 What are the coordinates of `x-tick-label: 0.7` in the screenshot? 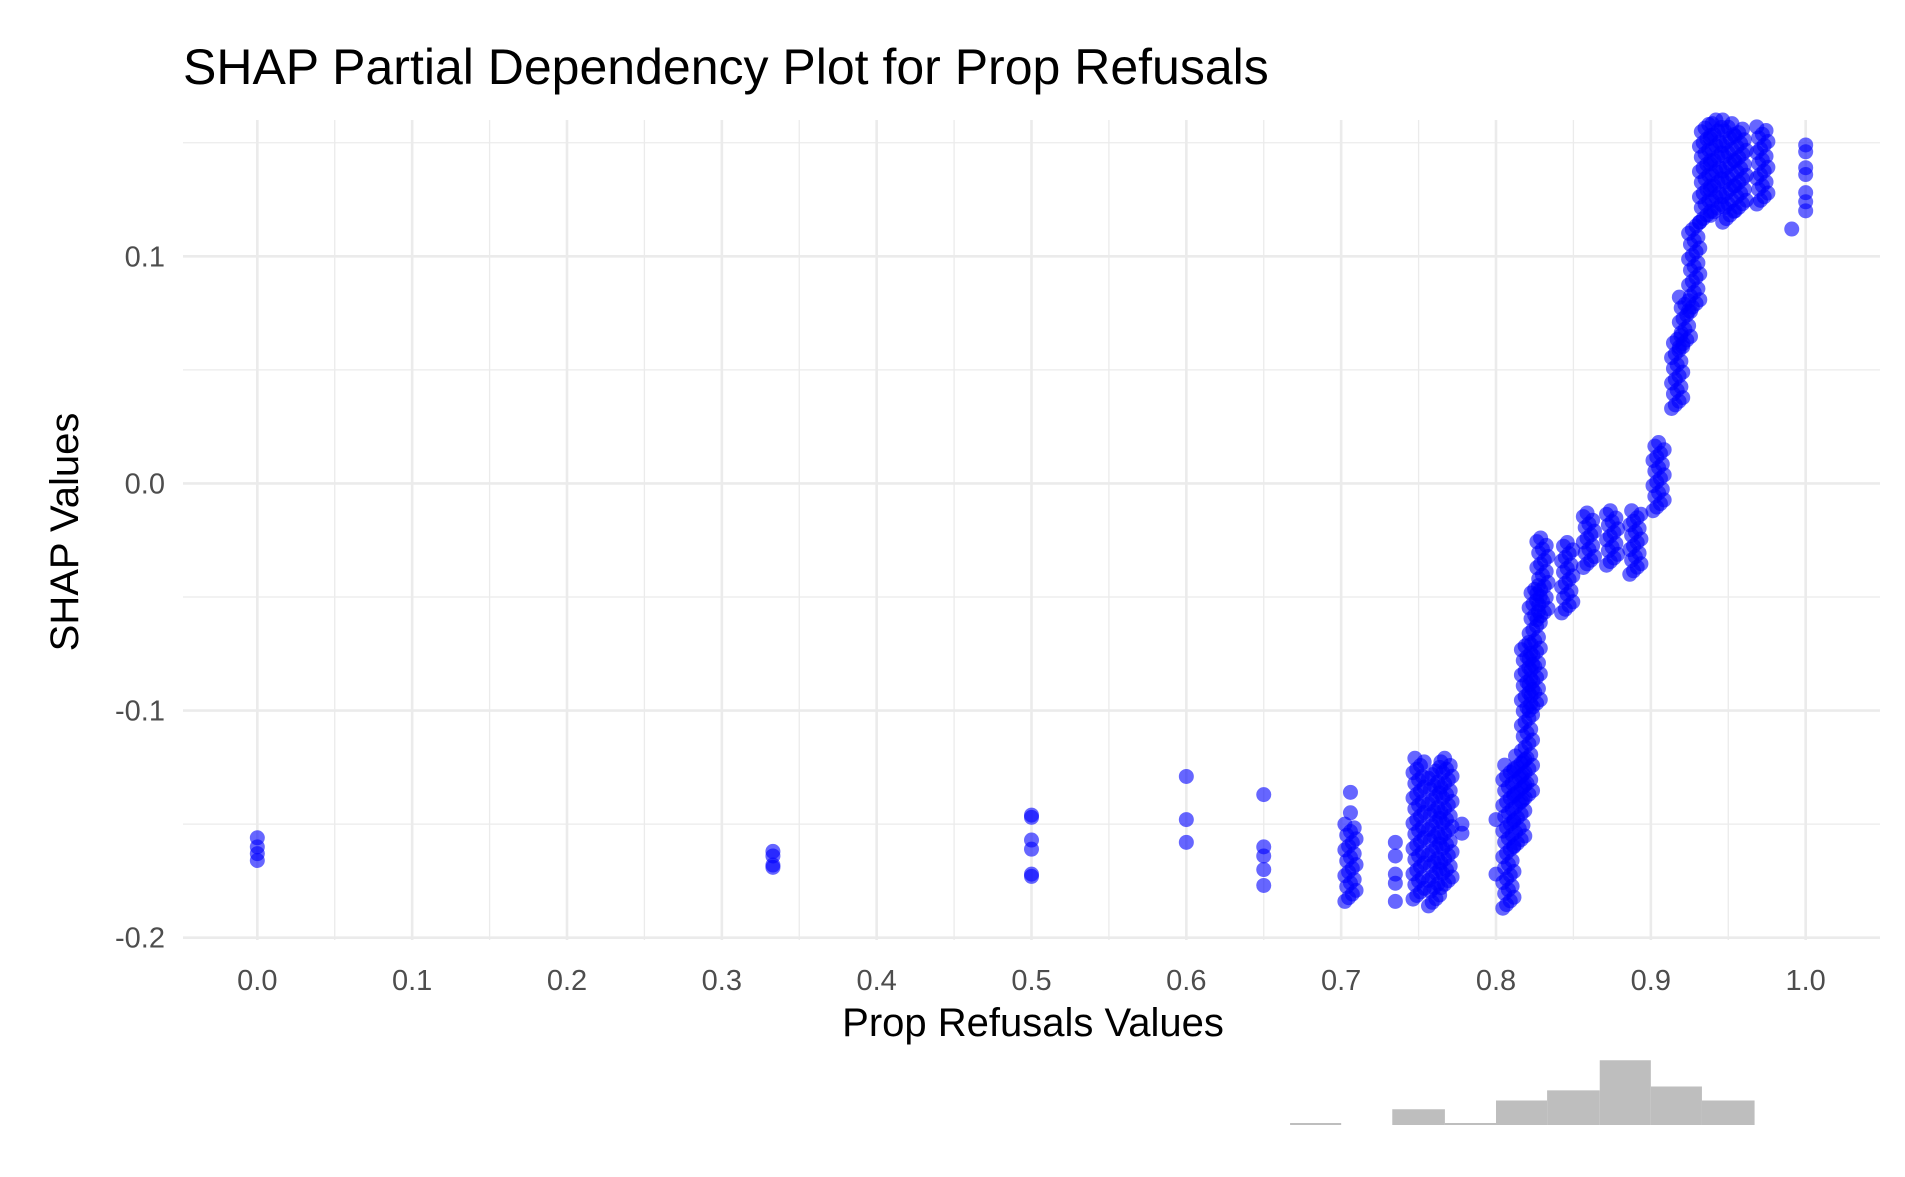 It's located at (1341, 981).